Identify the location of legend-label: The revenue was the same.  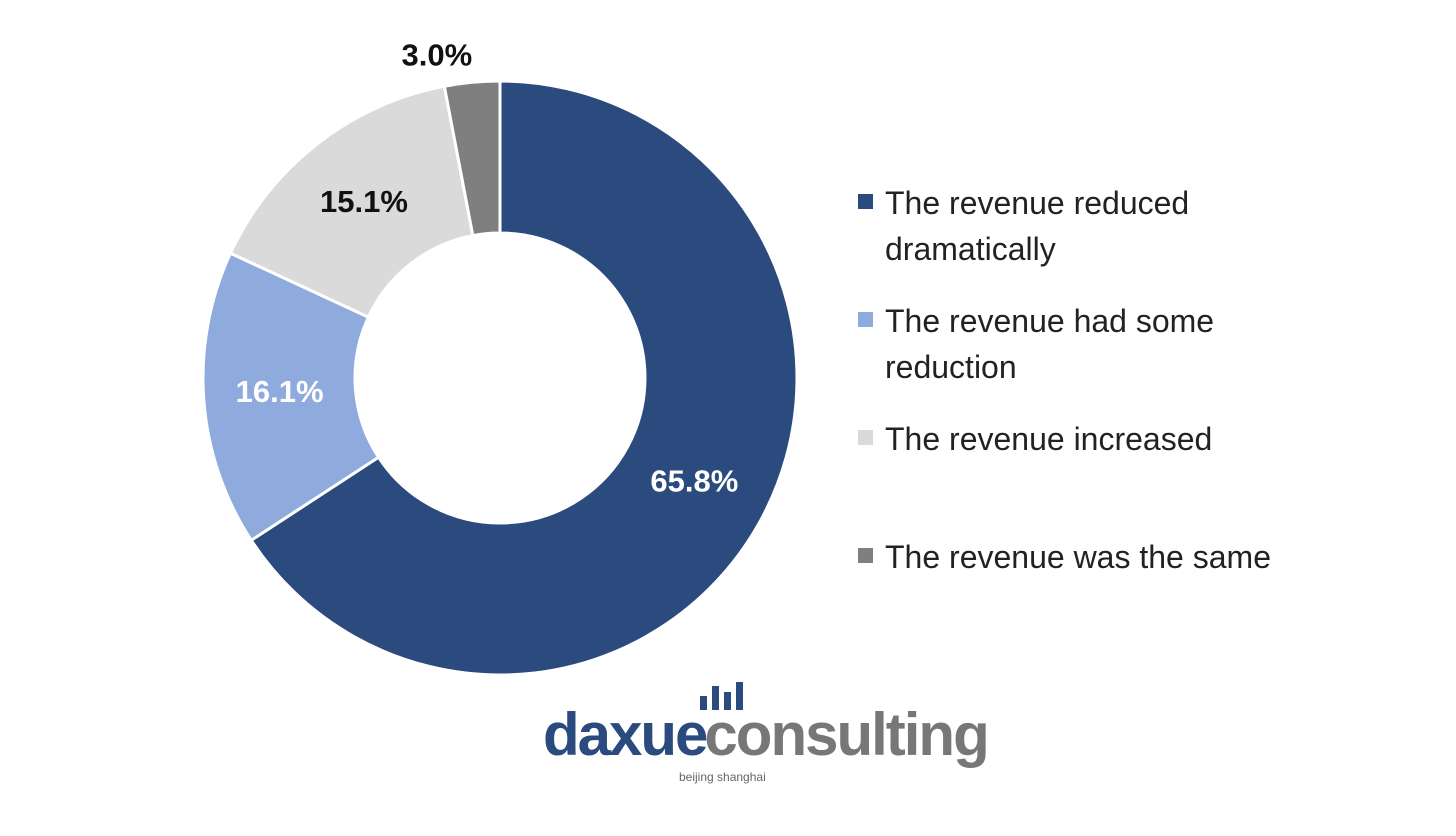
(1078, 557).